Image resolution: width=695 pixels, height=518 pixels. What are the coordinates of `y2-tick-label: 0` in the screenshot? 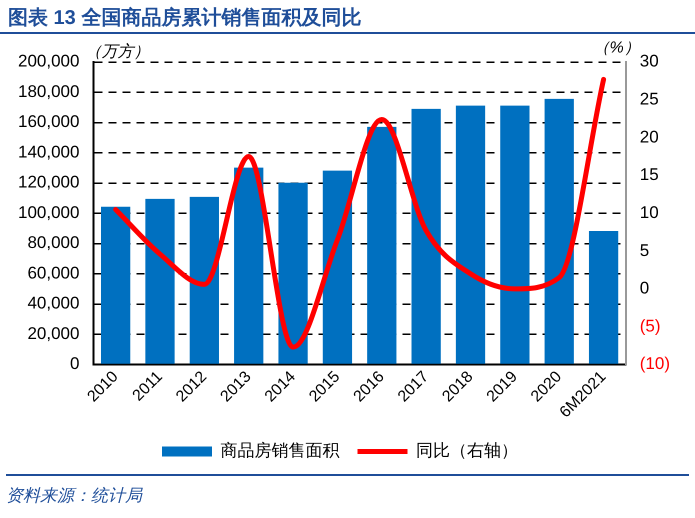 It's located at (645, 288).